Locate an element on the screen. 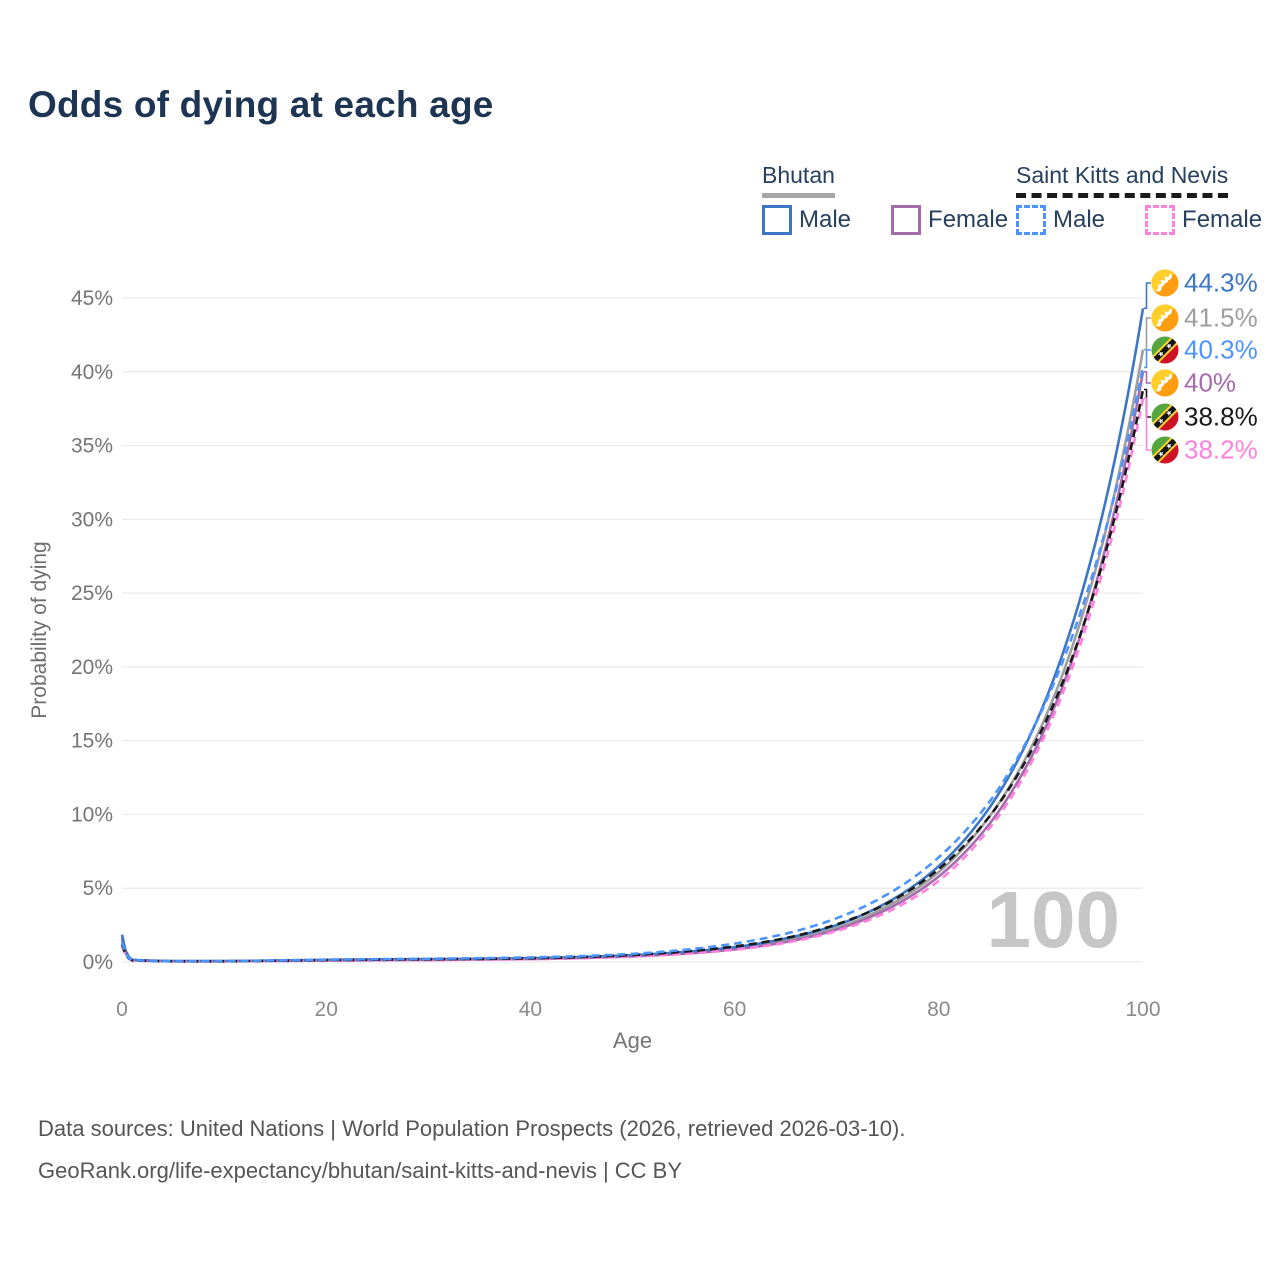 This screenshot has width=1280, height=1280. age-watermark: 100 is located at coordinates (1053, 919).